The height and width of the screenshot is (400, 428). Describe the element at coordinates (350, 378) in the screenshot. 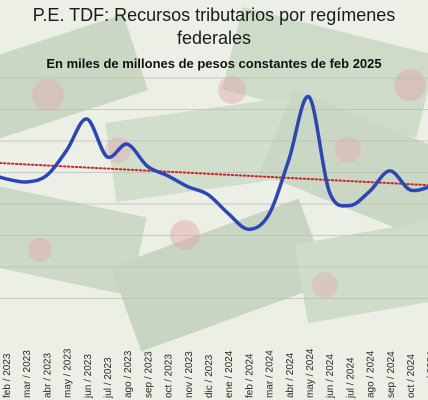

I see `x-tick-label: jul / 2024` at that location.